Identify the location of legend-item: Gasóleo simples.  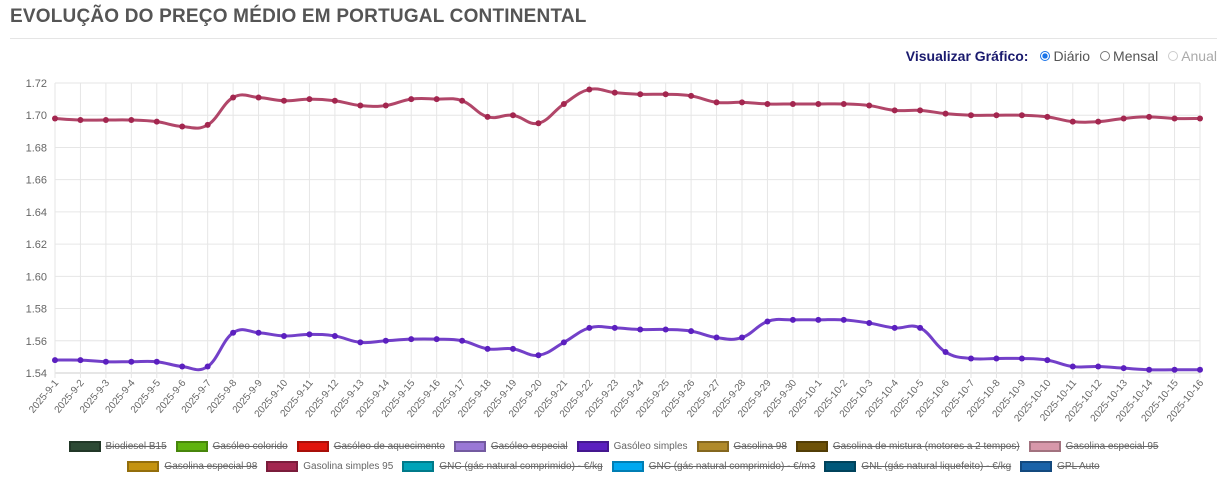
(632, 446).